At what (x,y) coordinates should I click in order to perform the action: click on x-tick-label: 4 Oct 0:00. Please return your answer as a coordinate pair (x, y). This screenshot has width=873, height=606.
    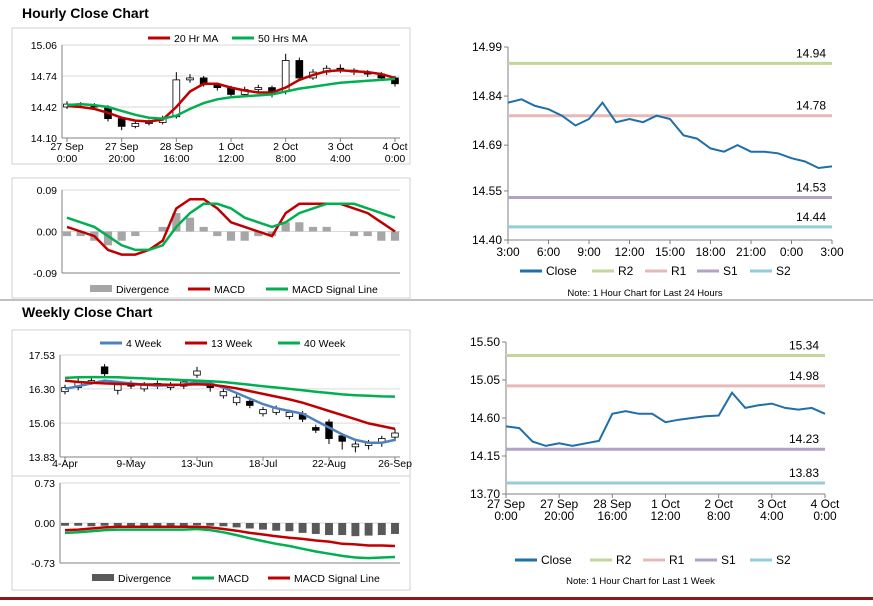
    Looking at the image, I should click on (394, 153).